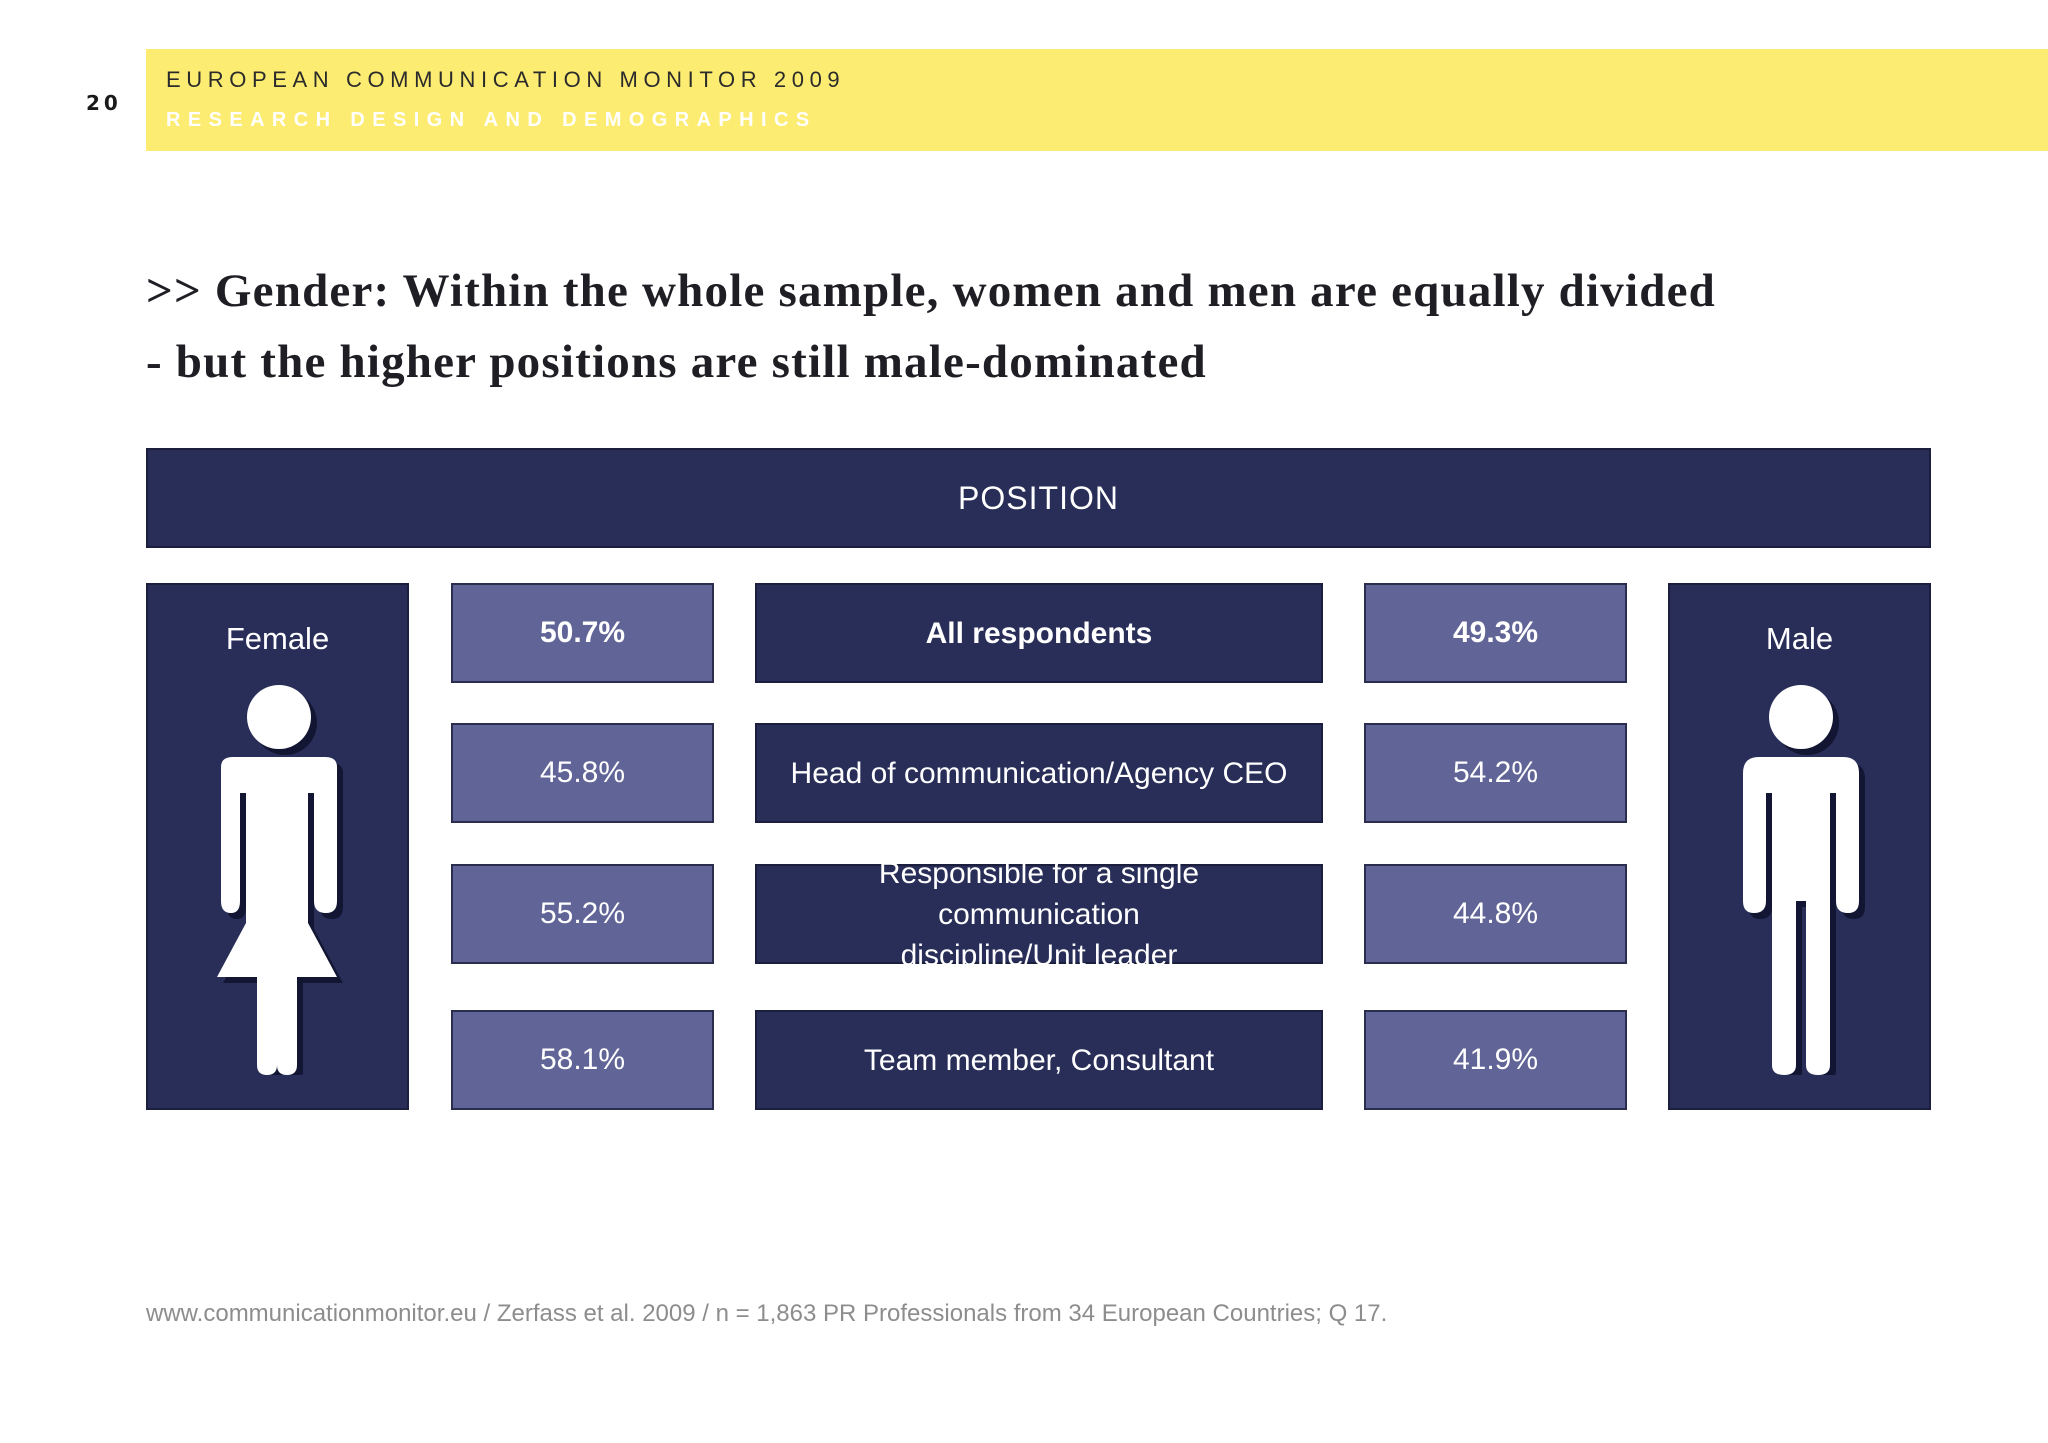  I want to click on report-title: EUROPEAN COMMUNICATION MONITOR 2009, so click(506, 79).